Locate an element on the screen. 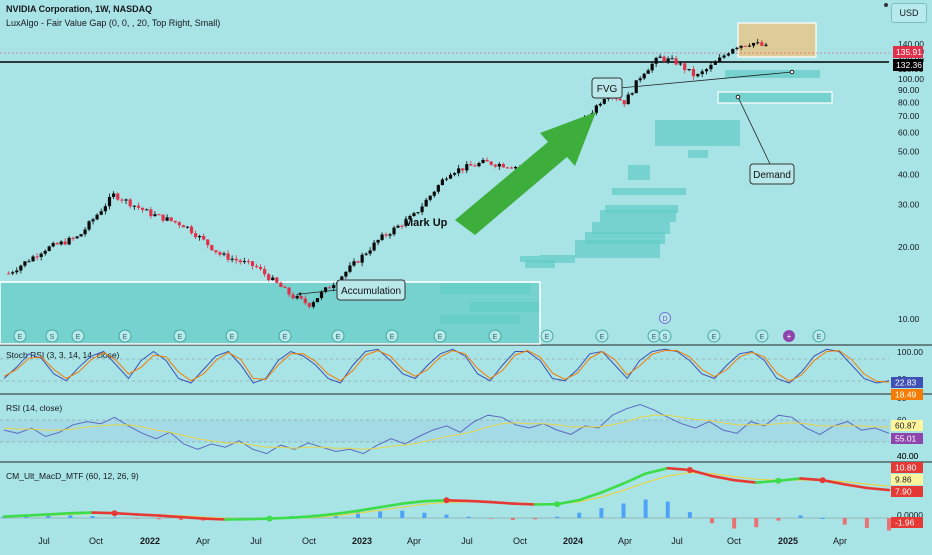 This screenshot has width=932, height=555. stoch-d-value-label: 18.49 is located at coordinates (906, 395).